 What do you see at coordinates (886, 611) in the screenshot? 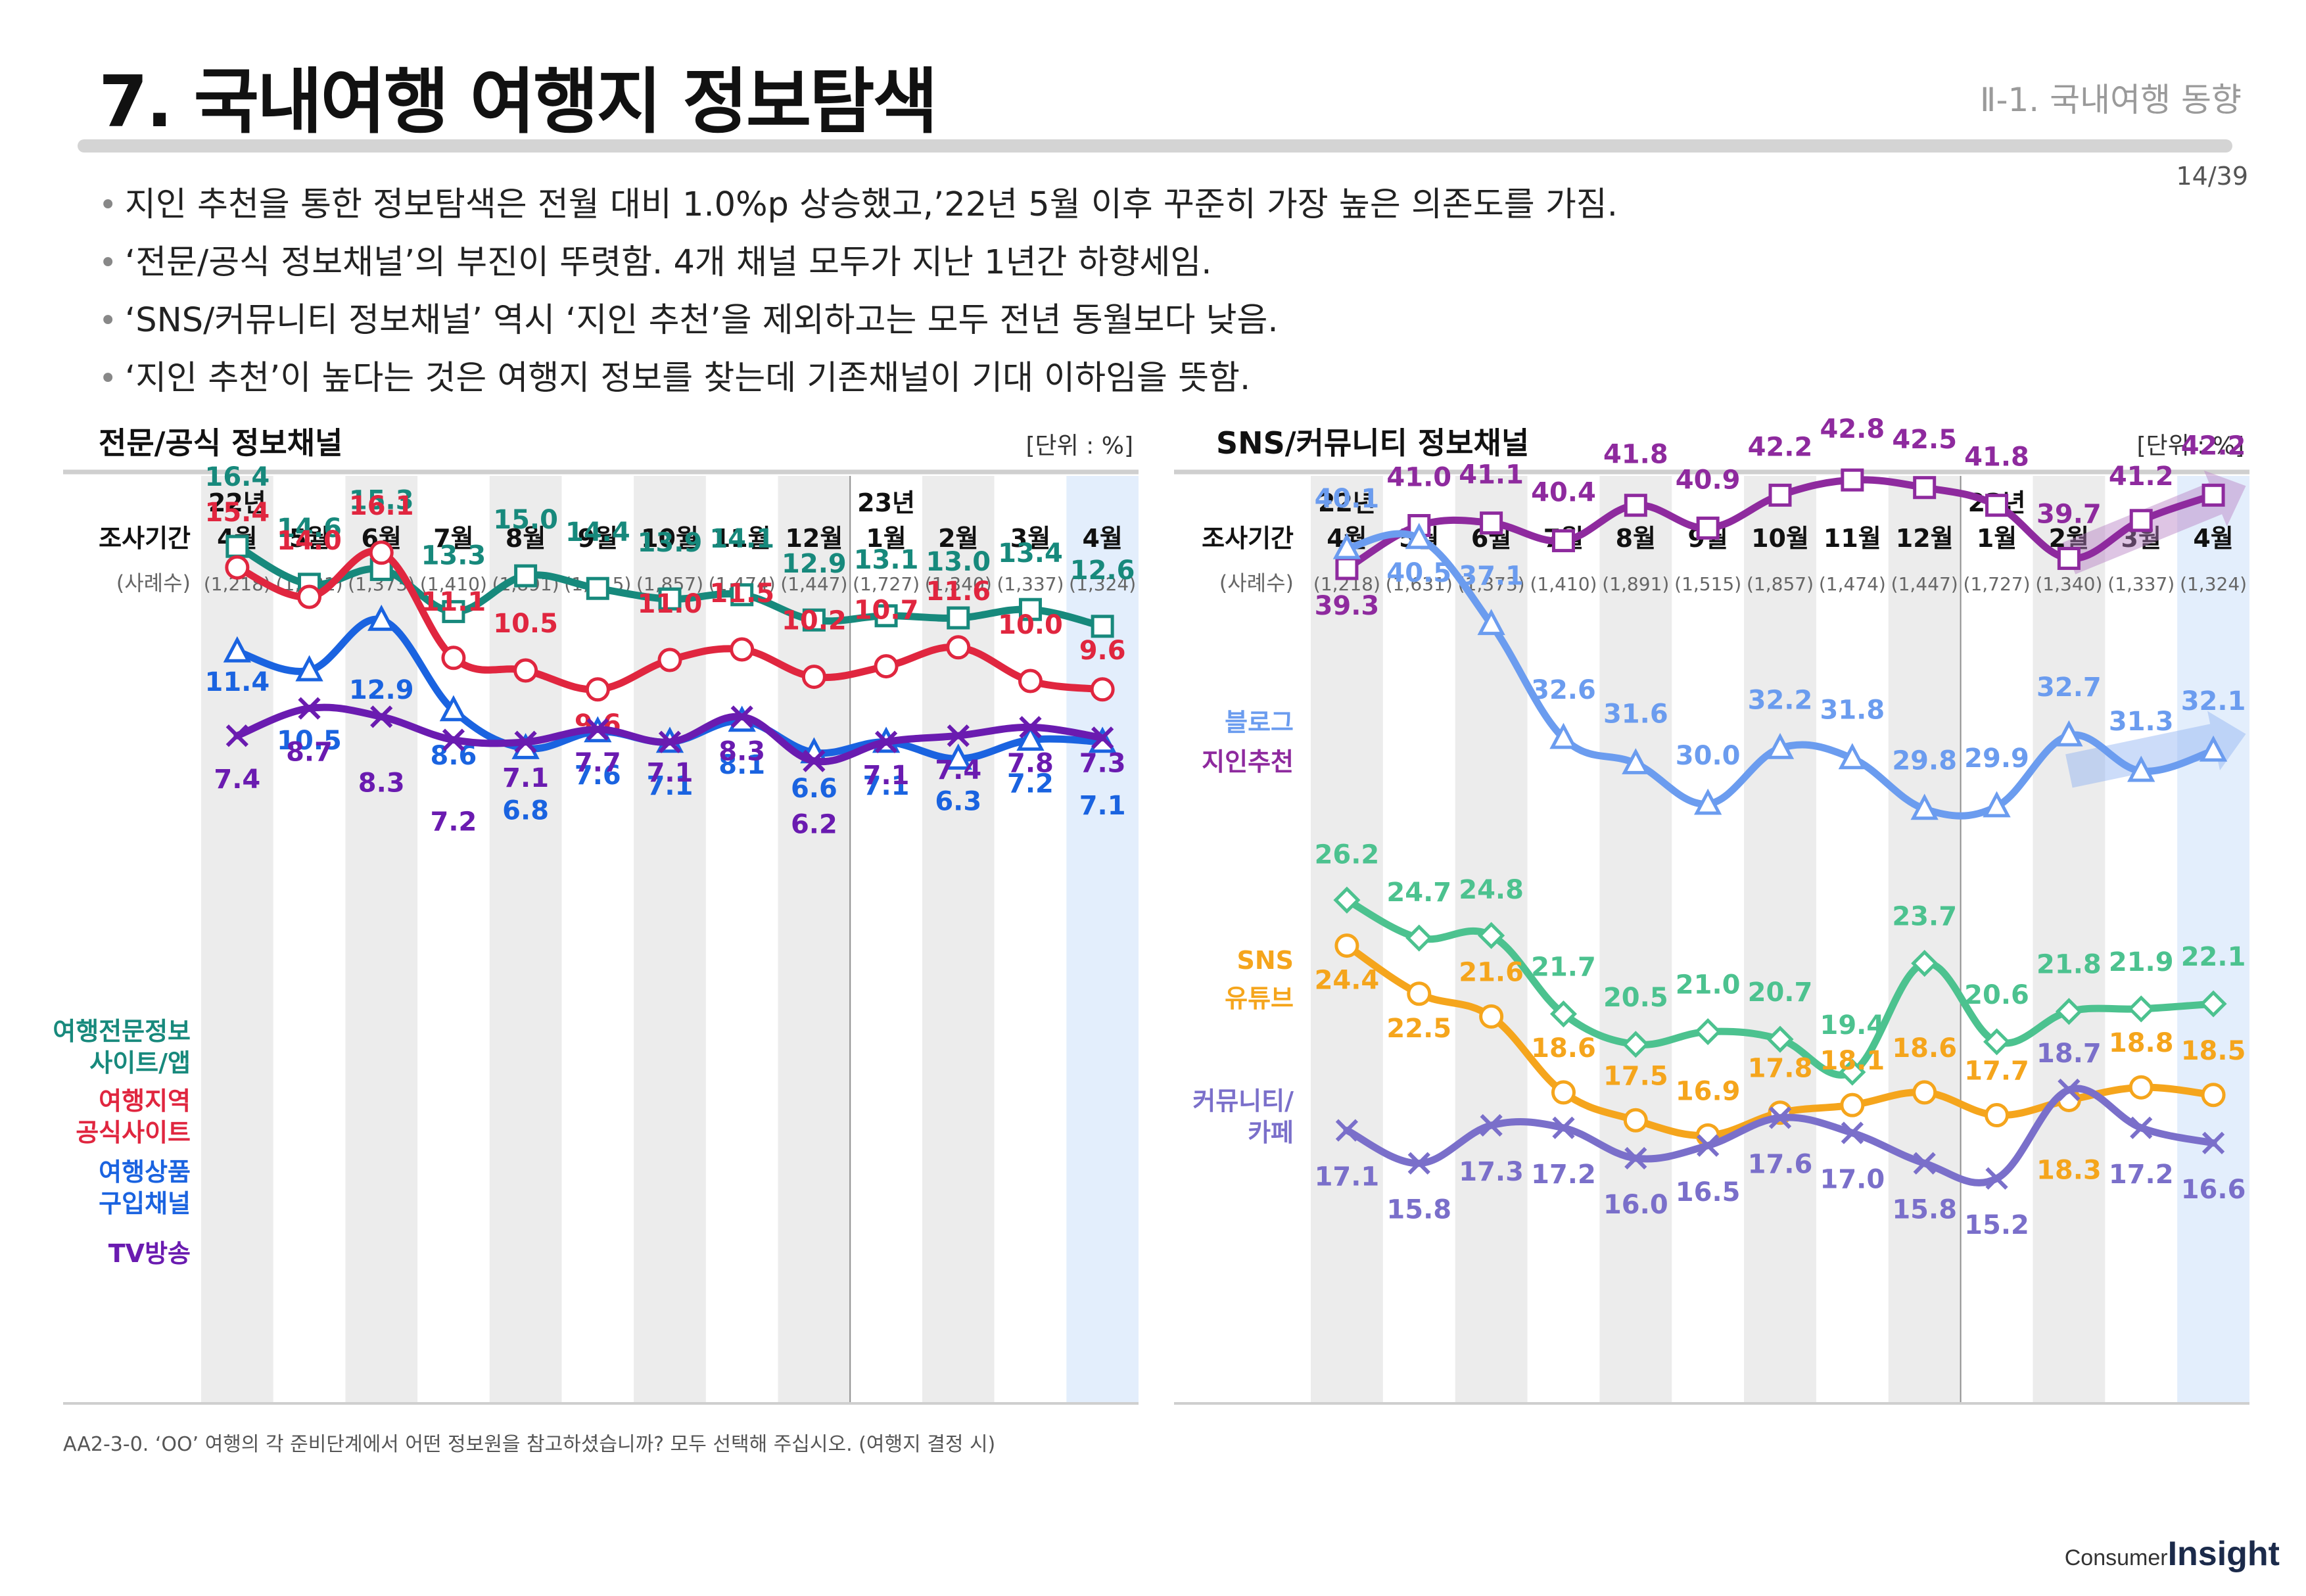
I see `data-value-label: 10.7` at bounding box center [886, 611].